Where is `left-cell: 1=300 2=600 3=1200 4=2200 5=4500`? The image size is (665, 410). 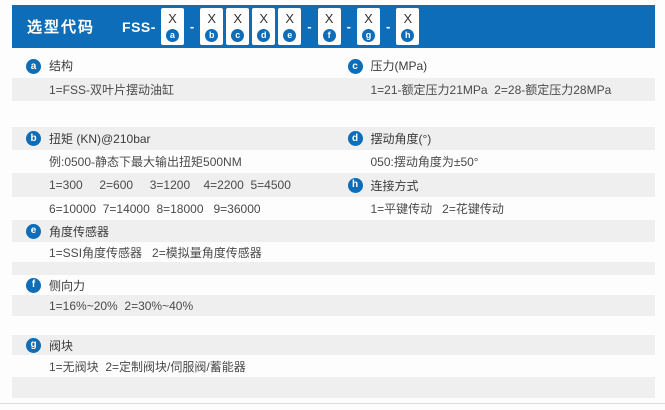 left-cell: 1=300 2=600 3=1200 4=2200 5=4500 is located at coordinates (173, 185).